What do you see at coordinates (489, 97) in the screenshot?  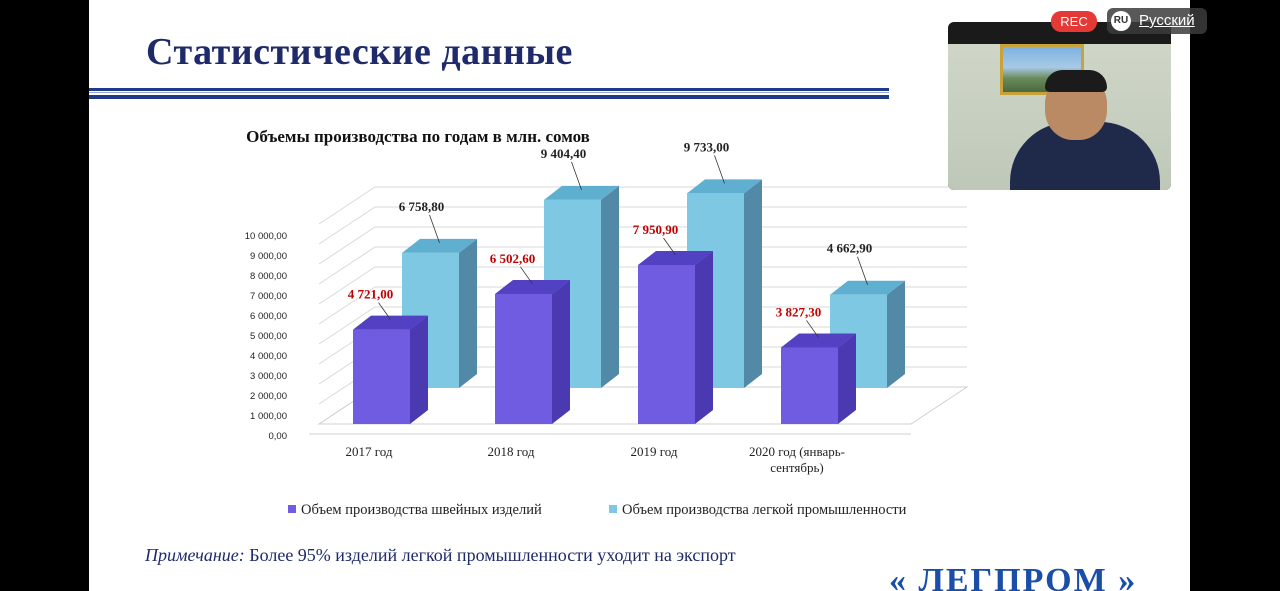 I see `title-rule-bottom` at bounding box center [489, 97].